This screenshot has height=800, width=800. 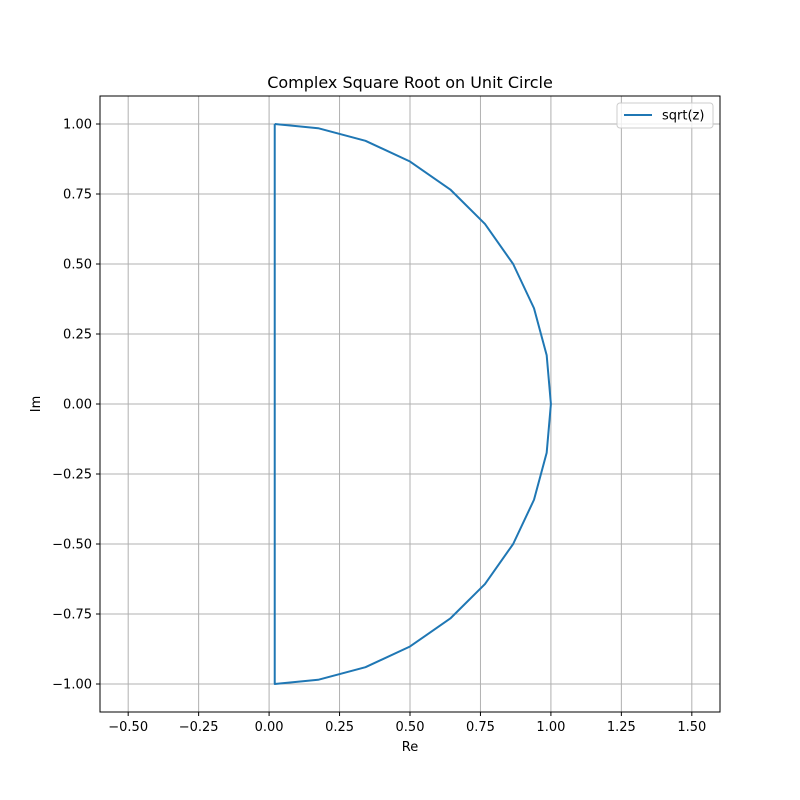 What do you see at coordinates (480, 727) in the screenshot?
I see `x-tick-label: 0.75` at bounding box center [480, 727].